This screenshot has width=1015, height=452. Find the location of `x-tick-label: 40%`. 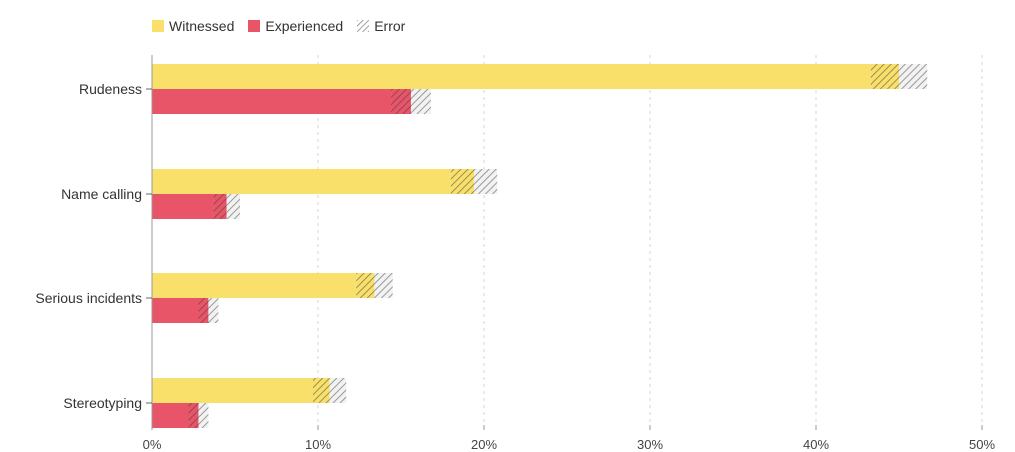

x-tick-label: 40% is located at coordinates (816, 444).